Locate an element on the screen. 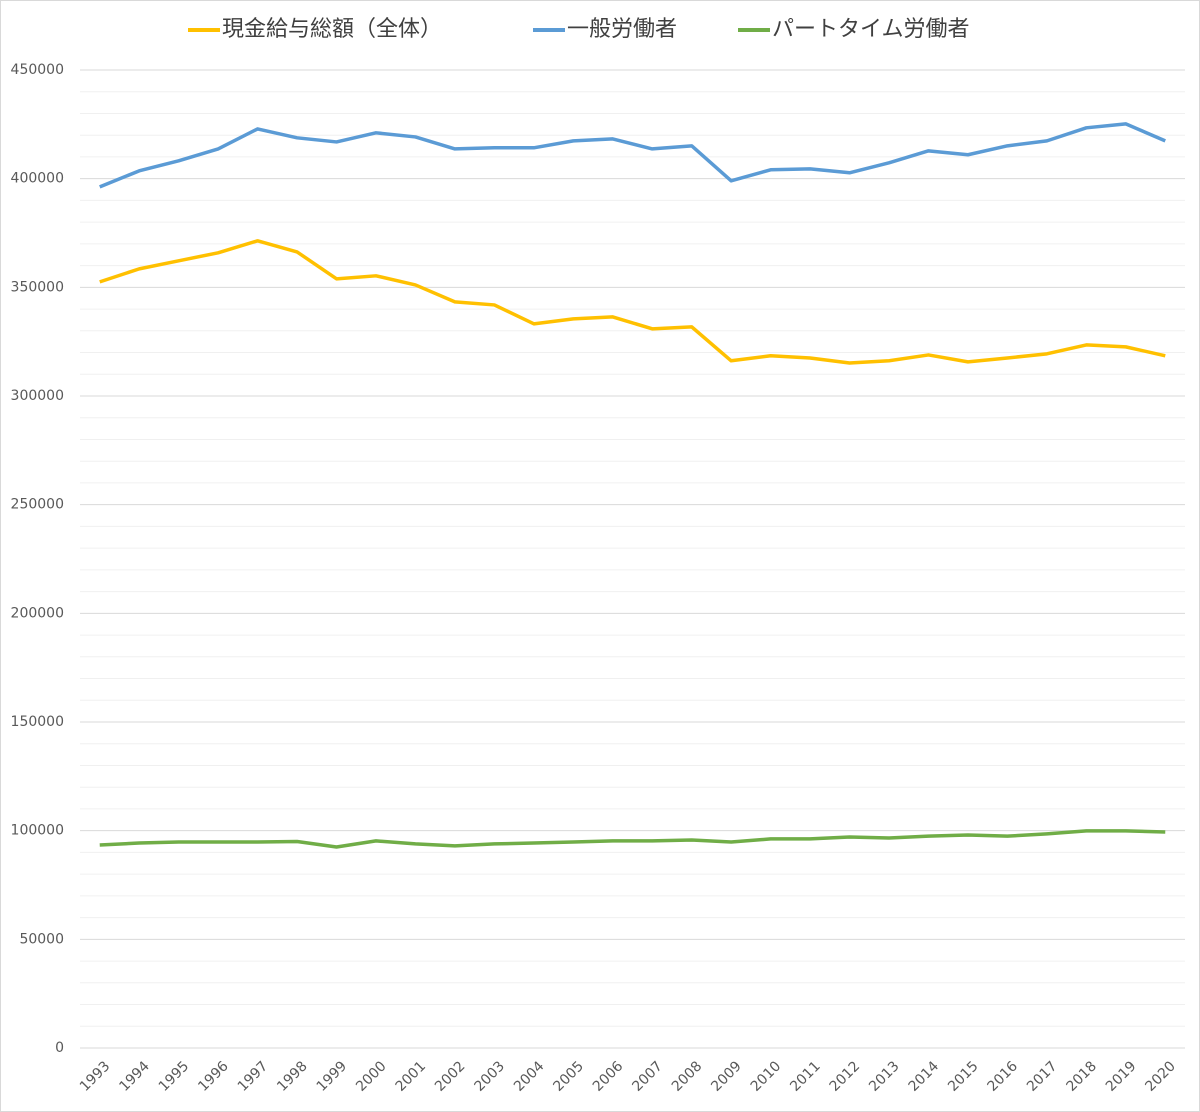 This screenshot has width=1200, height=1112. y-tick-label: 200000 is located at coordinates (37, 613).